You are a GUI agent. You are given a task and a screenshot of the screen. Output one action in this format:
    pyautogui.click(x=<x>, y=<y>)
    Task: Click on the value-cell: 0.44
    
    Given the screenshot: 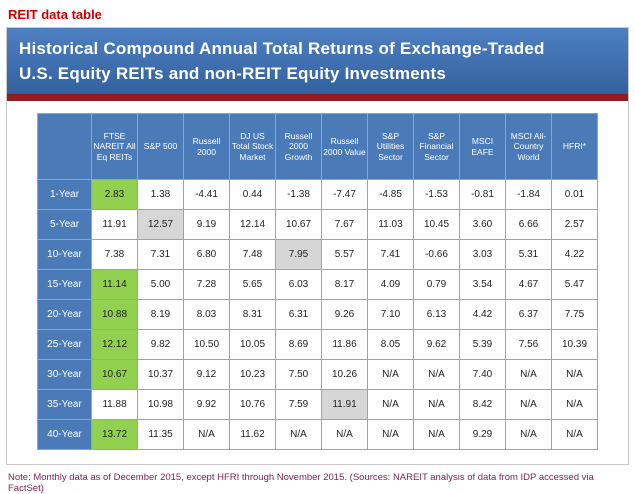 What is the action you would take?
    pyautogui.click(x=252, y=195)
    